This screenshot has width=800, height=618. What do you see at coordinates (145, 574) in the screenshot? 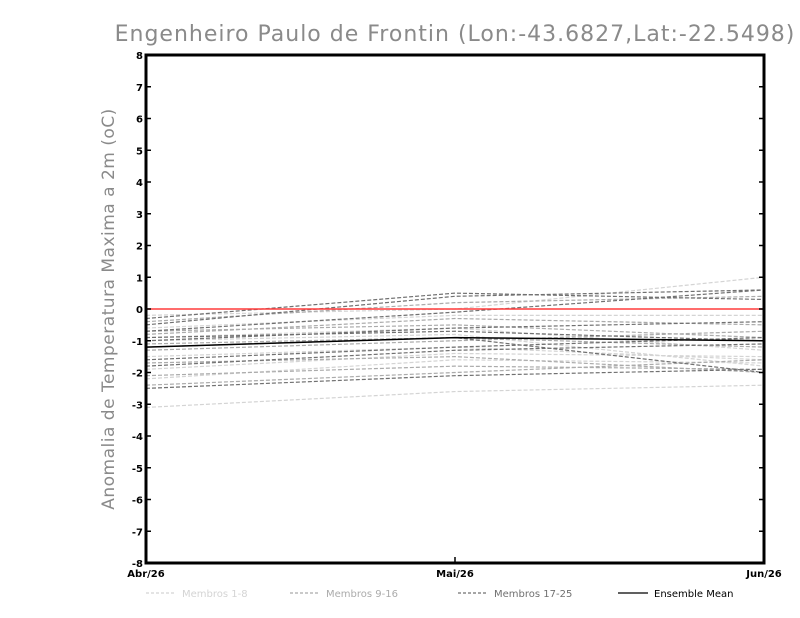
I see `x-tick-label: Abr/26` at bounding box center [145, 574].